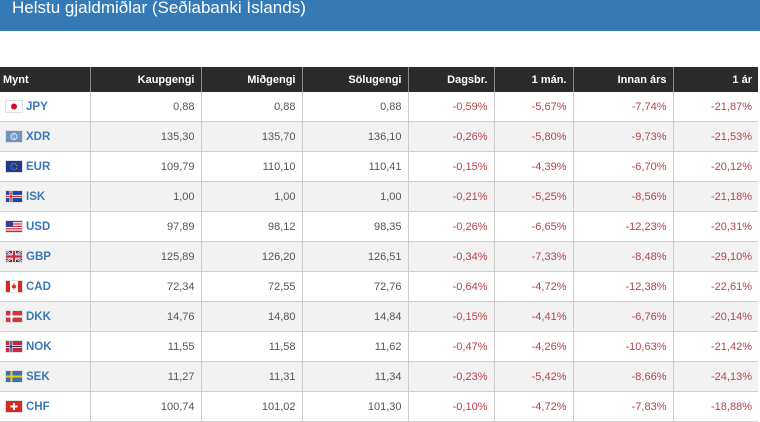 Image resolution: width=760 pixels, height=422 pixels. I want to click on currency-link-jpy: JPY, so click(37, 106).